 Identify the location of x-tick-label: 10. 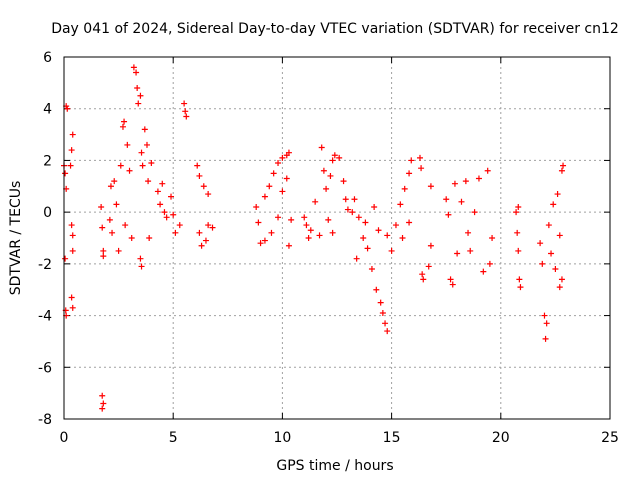
(282, 438).